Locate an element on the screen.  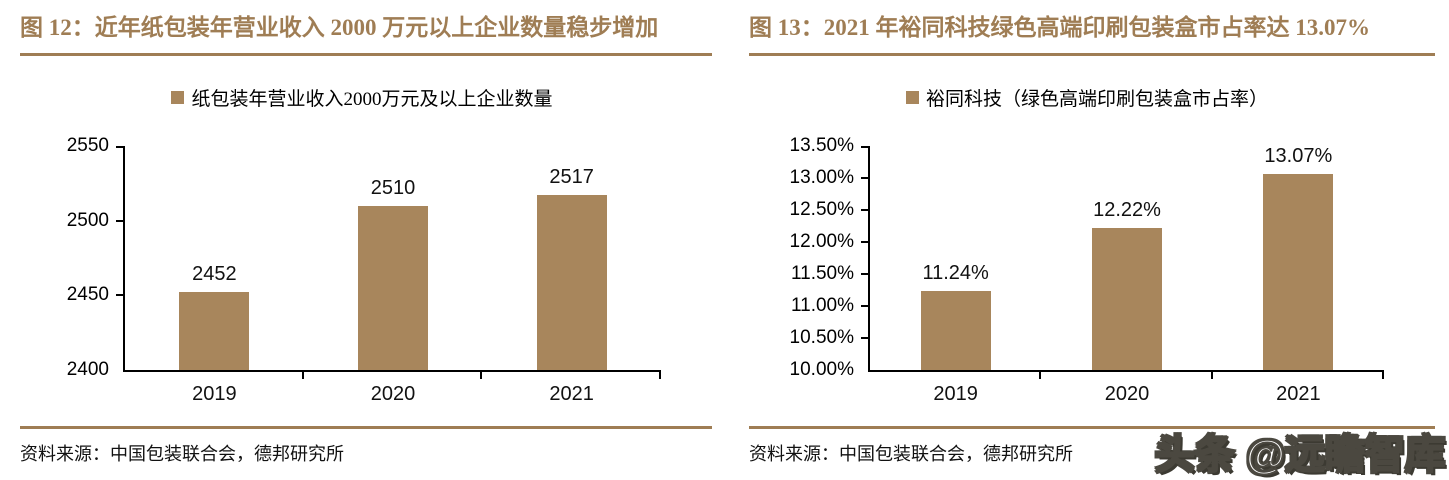
y-axis-tick-label: 12.00% is located at coordinates (821, 241).